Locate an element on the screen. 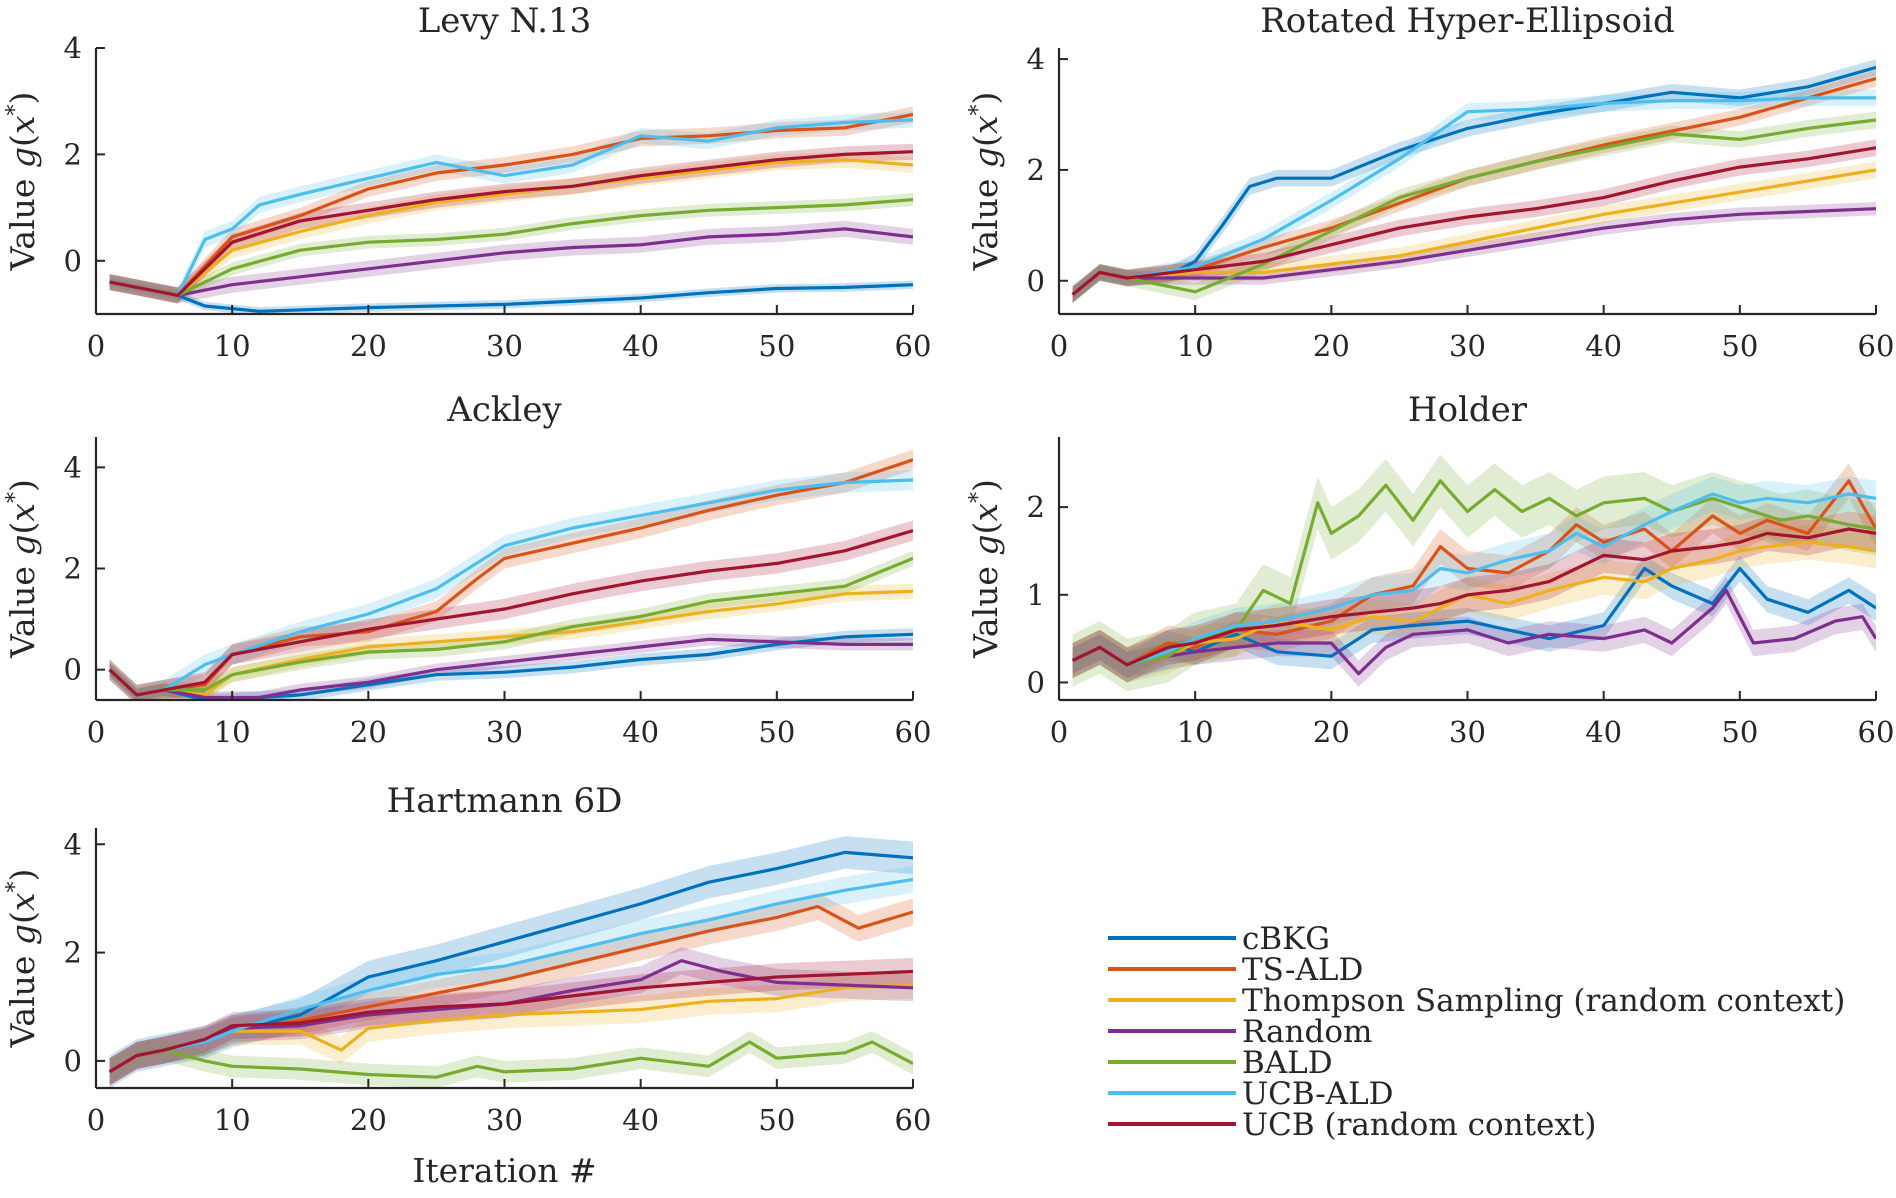 This screenshot has height=1198, width=1896. subplot-4: 0 10 20 30 40 50 60 0 1 2 Holder Value g(x*) is located at coordinates (1430, 569).